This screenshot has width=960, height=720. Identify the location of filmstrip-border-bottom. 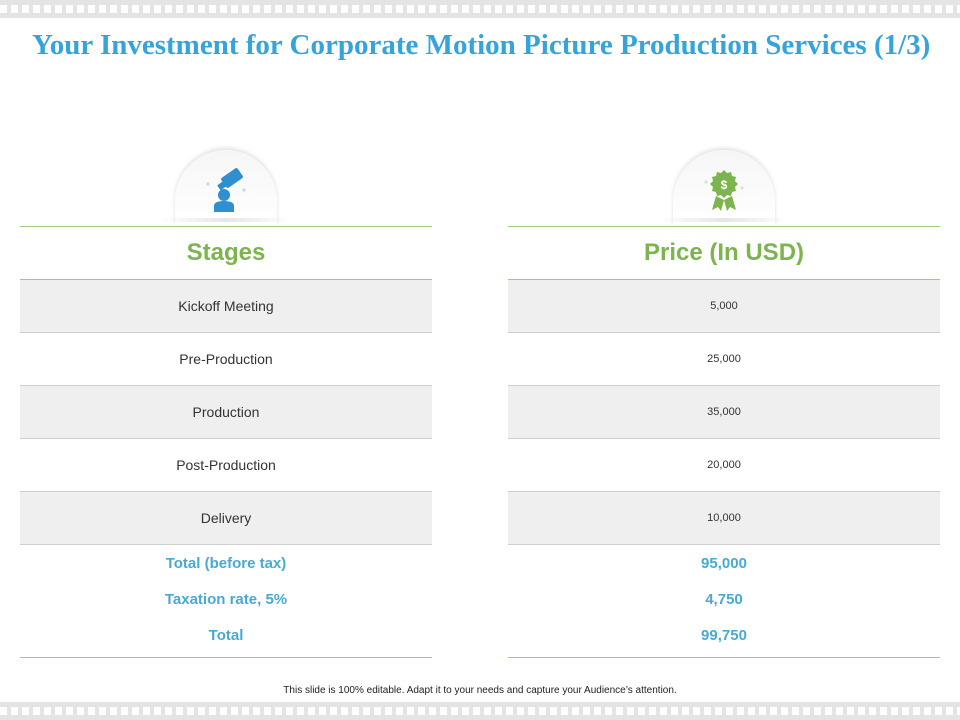
(480, 711).